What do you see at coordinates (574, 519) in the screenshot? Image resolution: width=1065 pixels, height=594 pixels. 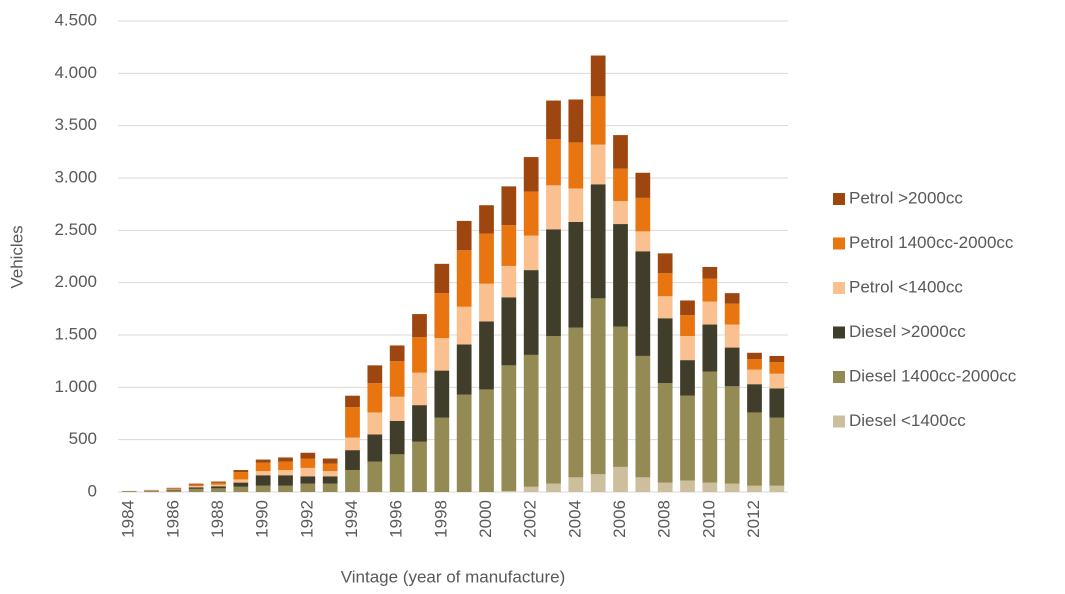 I see `x-tick-label: 2004` at bounding box center [574, 519].